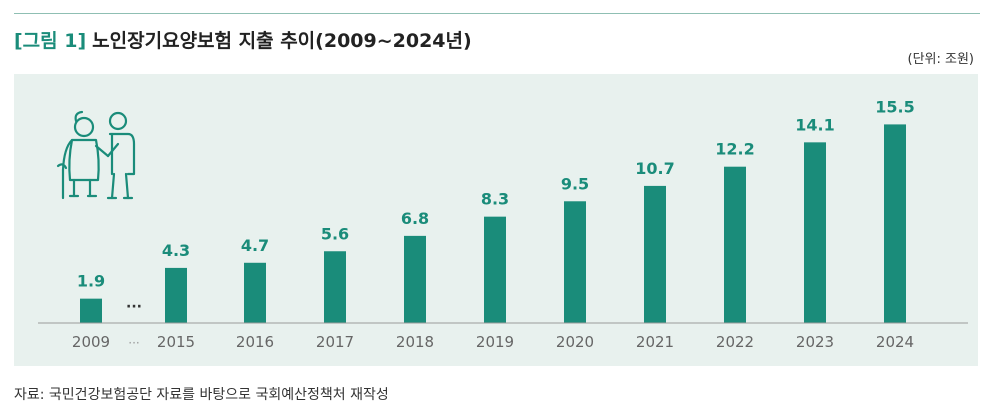  Describe the element at coordinates (91, 310) in the screenshot. I see `bar-2009` at that location.